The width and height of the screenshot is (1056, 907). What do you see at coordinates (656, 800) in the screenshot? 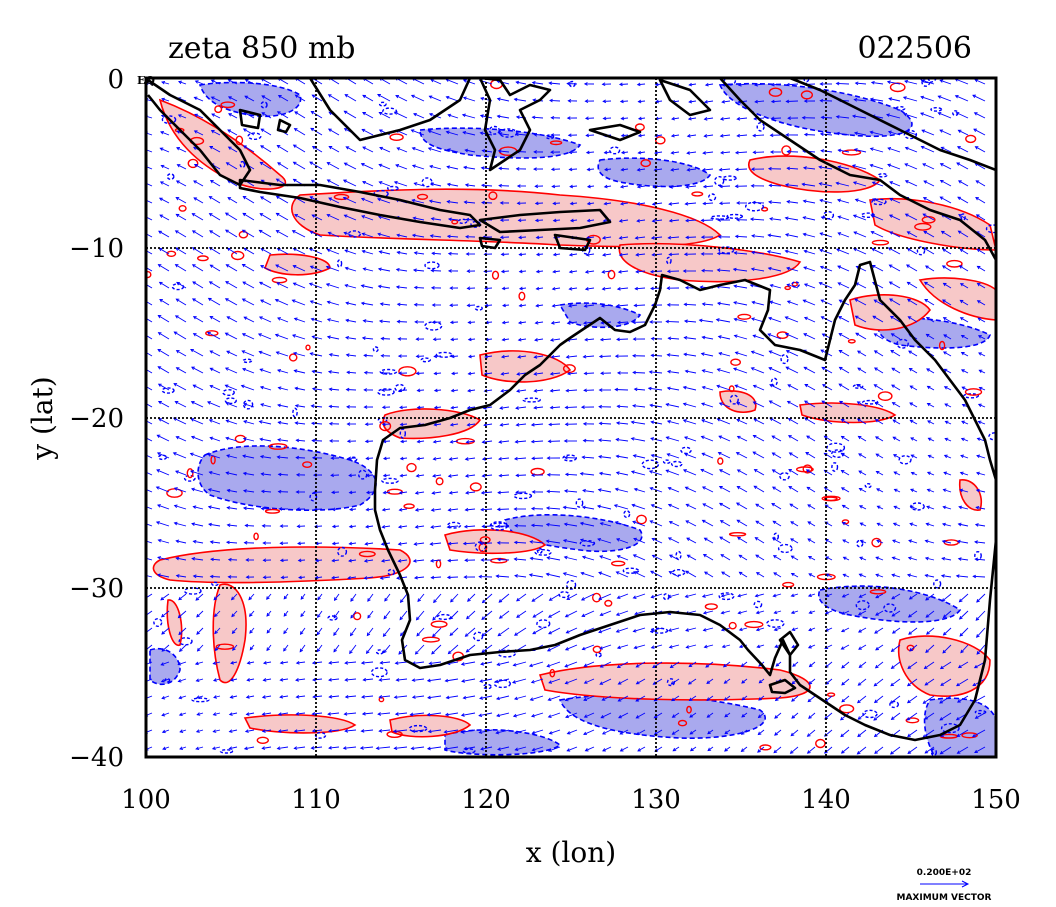
I see `x-tick-label: 130` at bounding box center [656, 800].